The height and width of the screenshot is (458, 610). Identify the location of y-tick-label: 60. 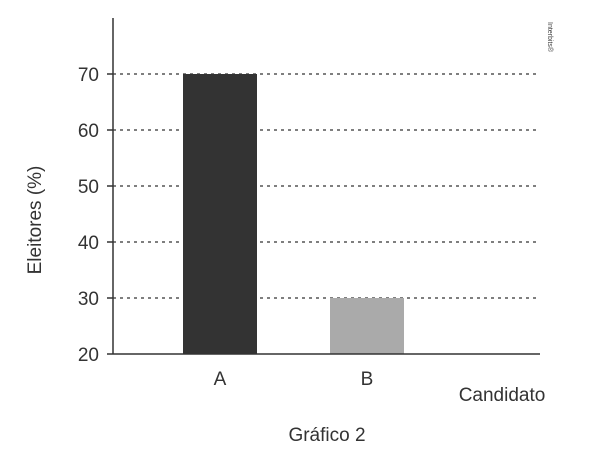
(88, 131).